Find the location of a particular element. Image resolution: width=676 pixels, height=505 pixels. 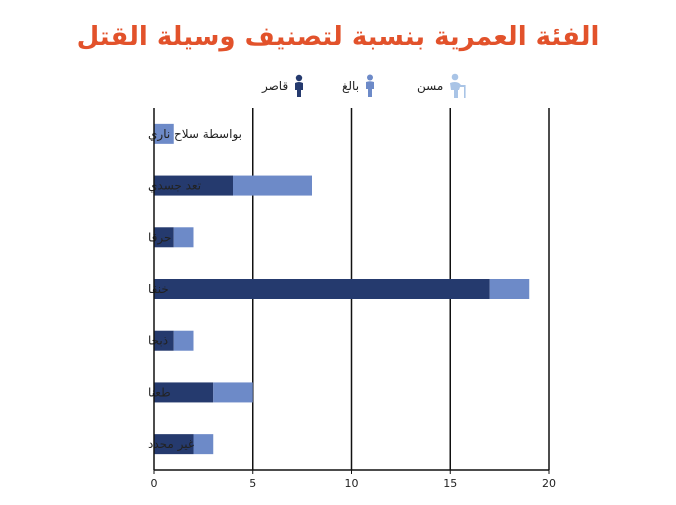

category-label-1: تعد جسدي is located at coordinates (174, 186).